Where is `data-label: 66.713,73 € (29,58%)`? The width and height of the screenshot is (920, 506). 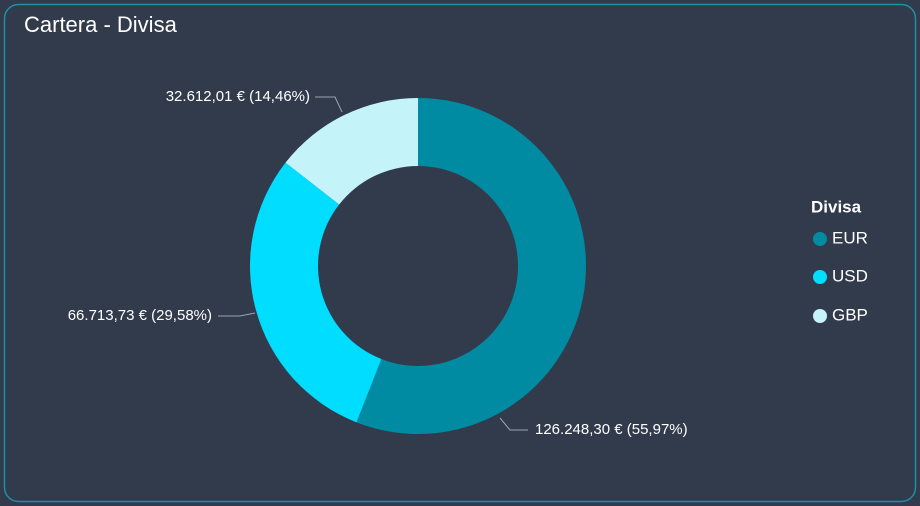 data-label: 66.713,73 € (29,58%) is located at coordinates (140, 315).